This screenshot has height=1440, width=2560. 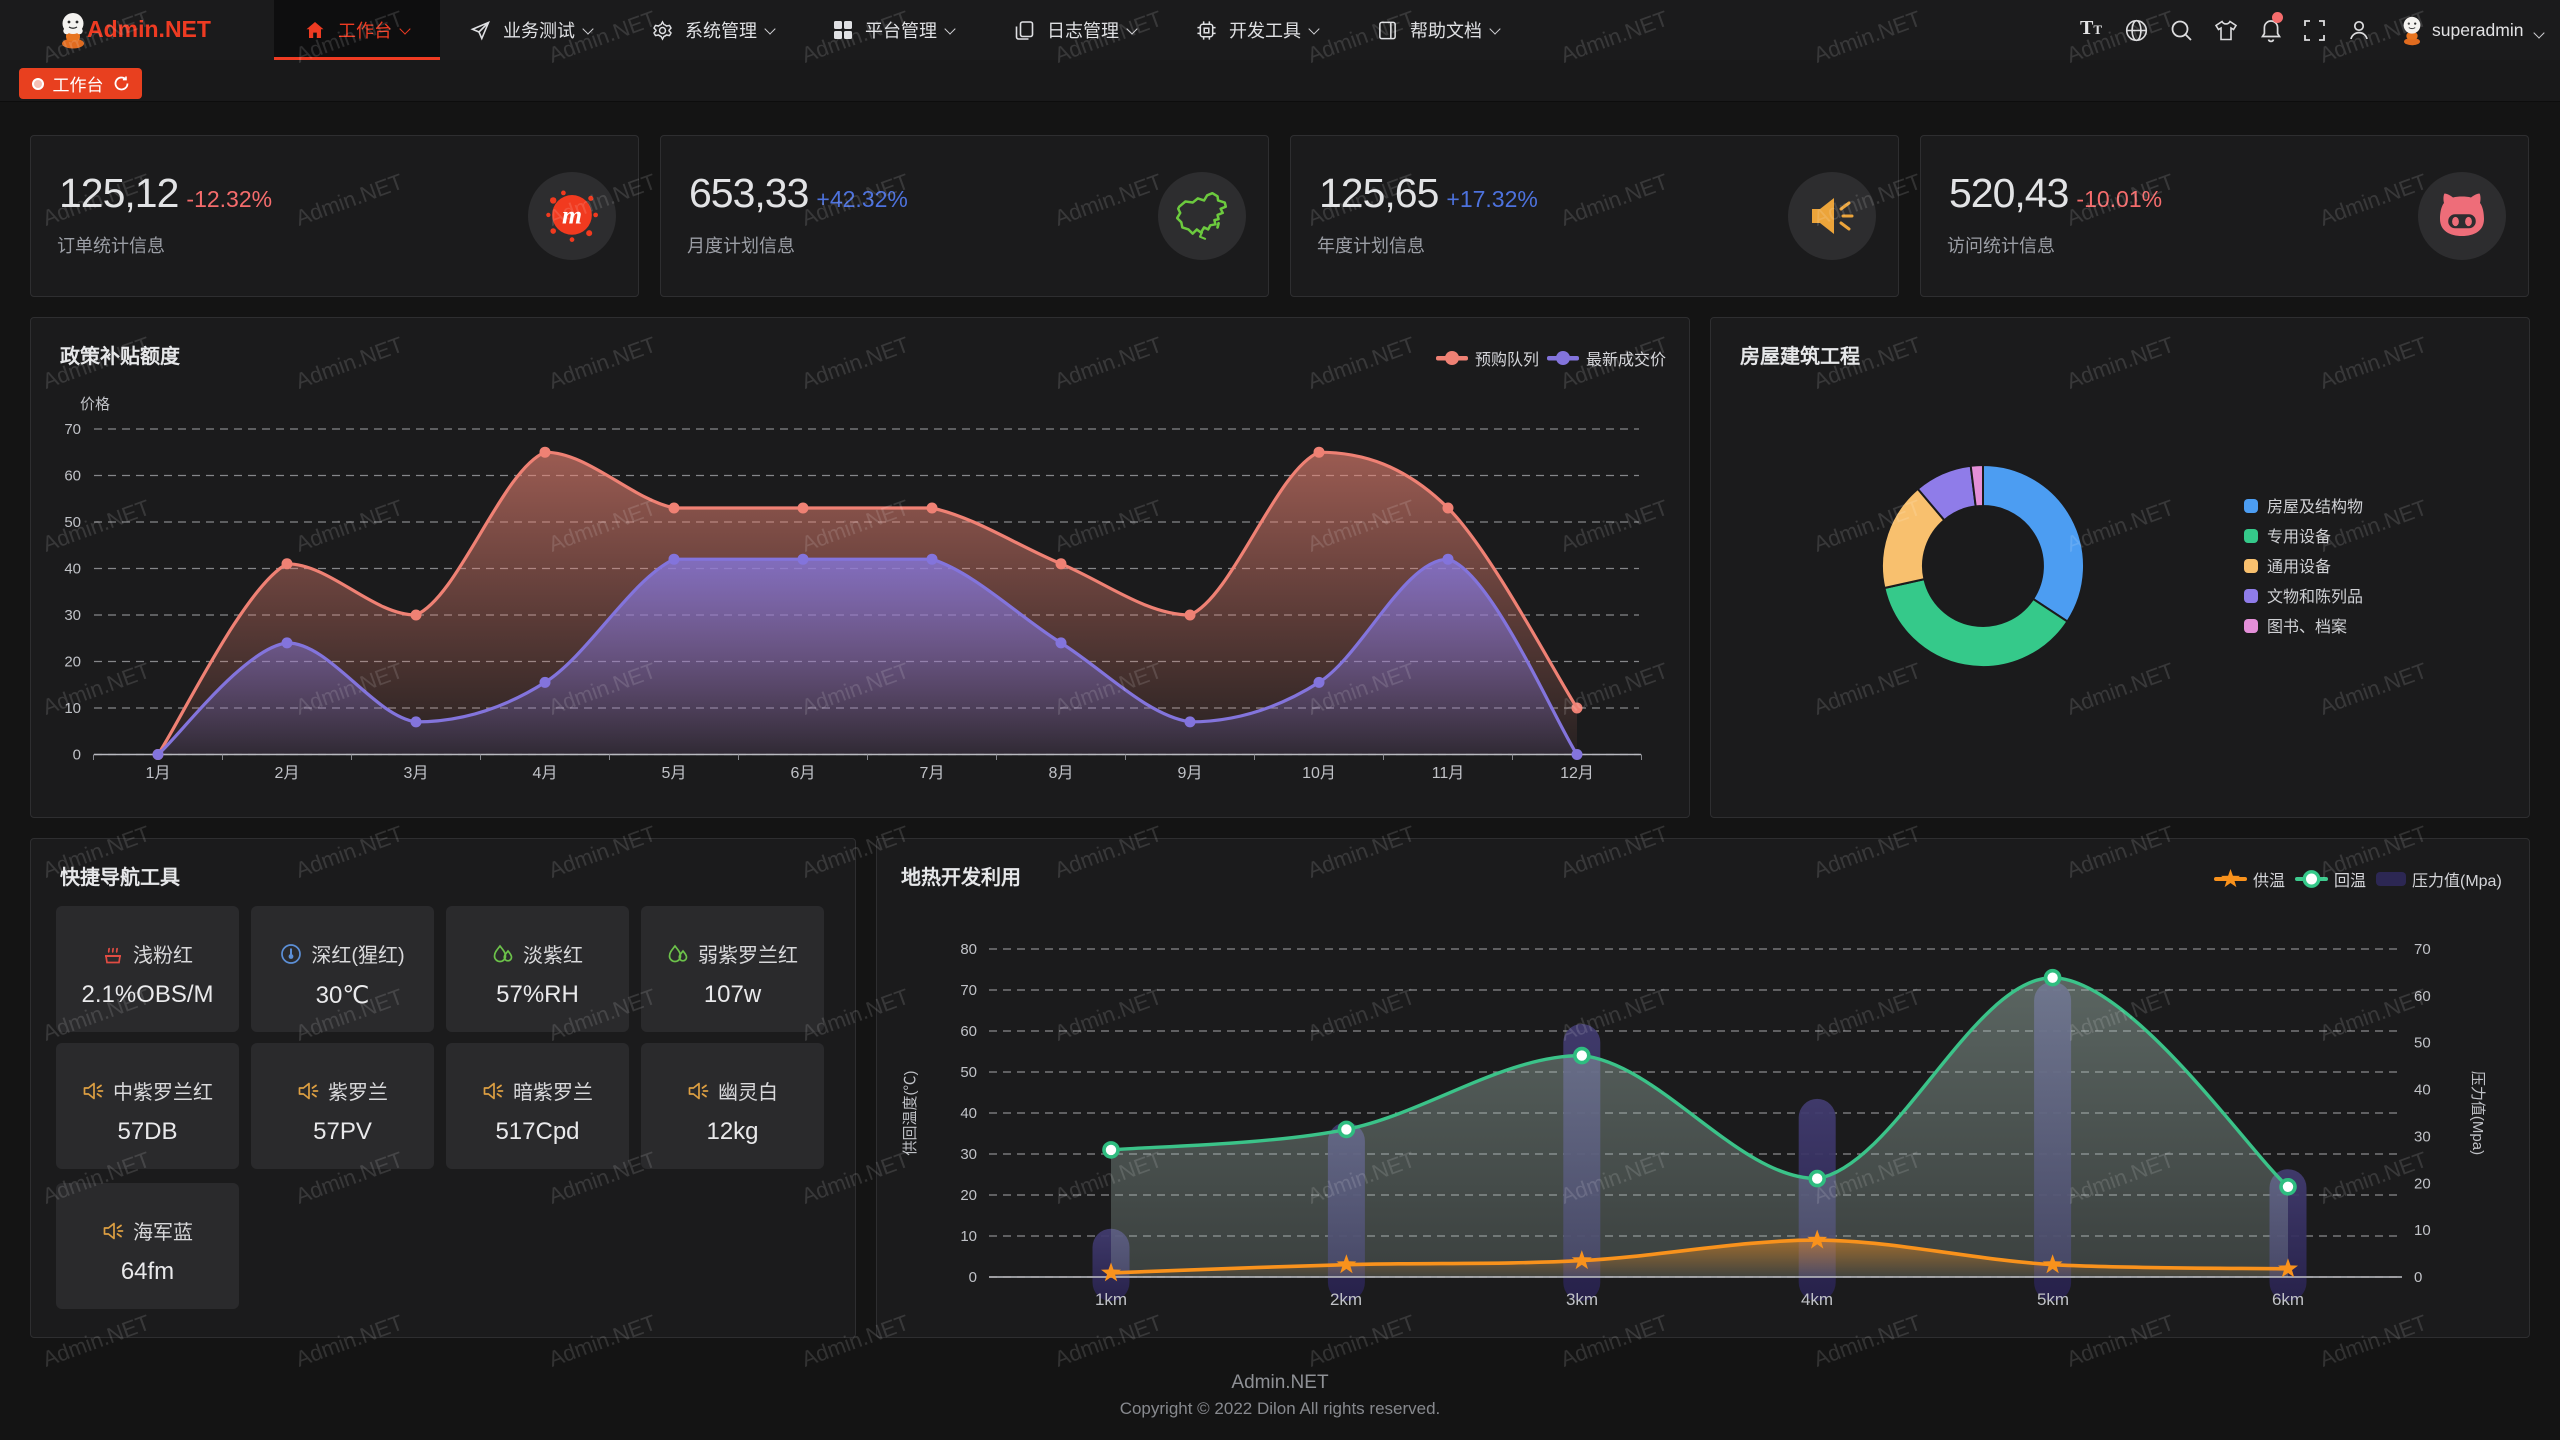 I want to click on svg-text: 3km, so click(x=1582, y=1299).